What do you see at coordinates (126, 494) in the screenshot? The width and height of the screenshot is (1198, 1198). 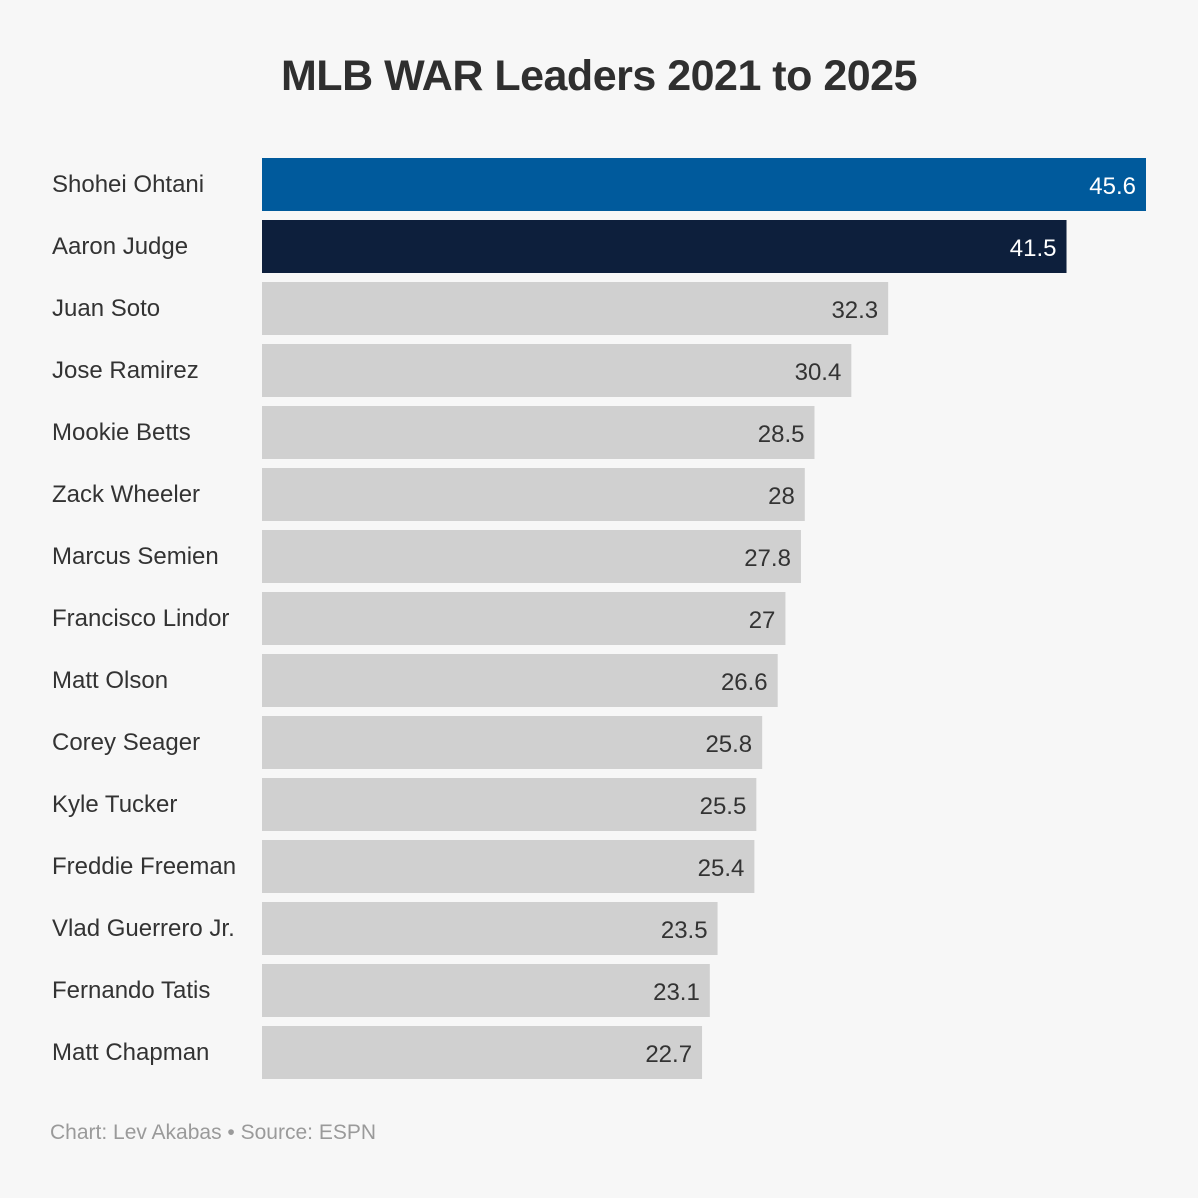 I see `category-label-5: Zack Wheeler` at bounding box center [126, 494].